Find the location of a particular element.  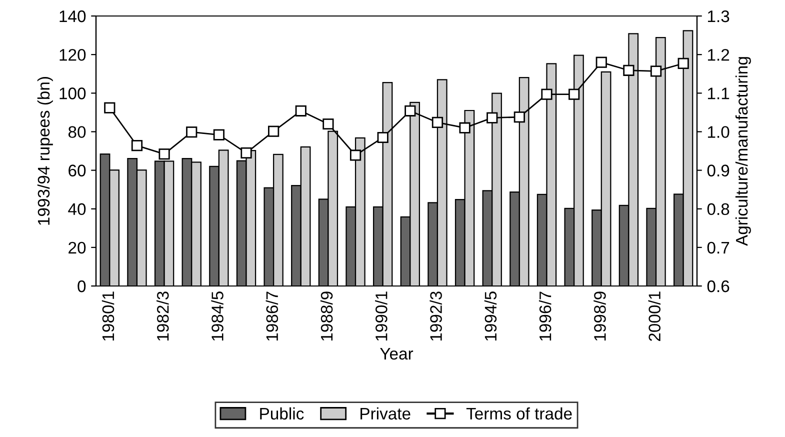

y2-axis-title: Agriculture/manufacturing is located at coordinates (743, 151).